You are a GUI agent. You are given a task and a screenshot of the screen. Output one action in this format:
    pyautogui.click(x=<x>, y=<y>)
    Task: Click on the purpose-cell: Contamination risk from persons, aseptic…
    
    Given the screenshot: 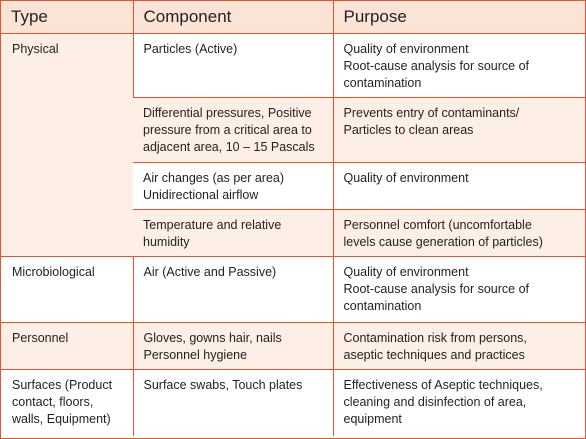 What is the action you would take?
    pyautogui.click(x=458, y=346)
    